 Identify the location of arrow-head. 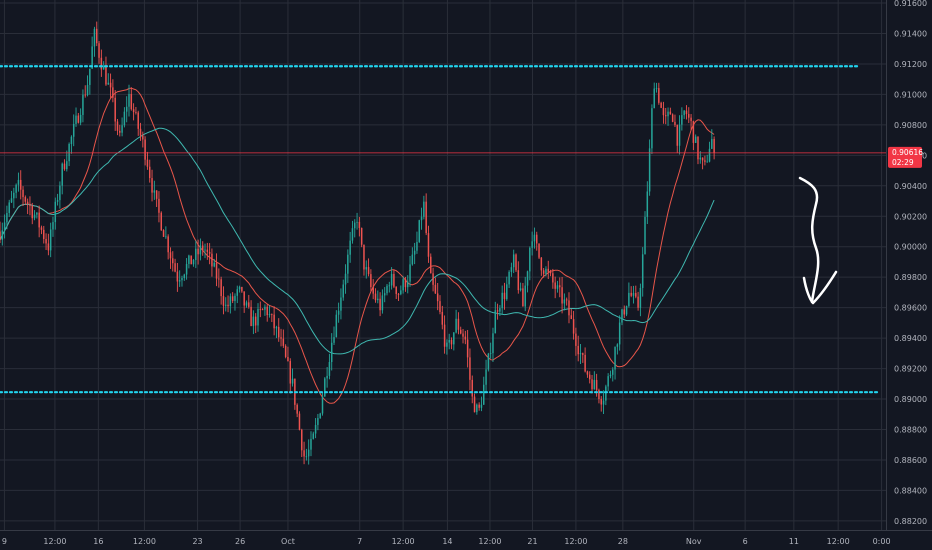
(820, 287).